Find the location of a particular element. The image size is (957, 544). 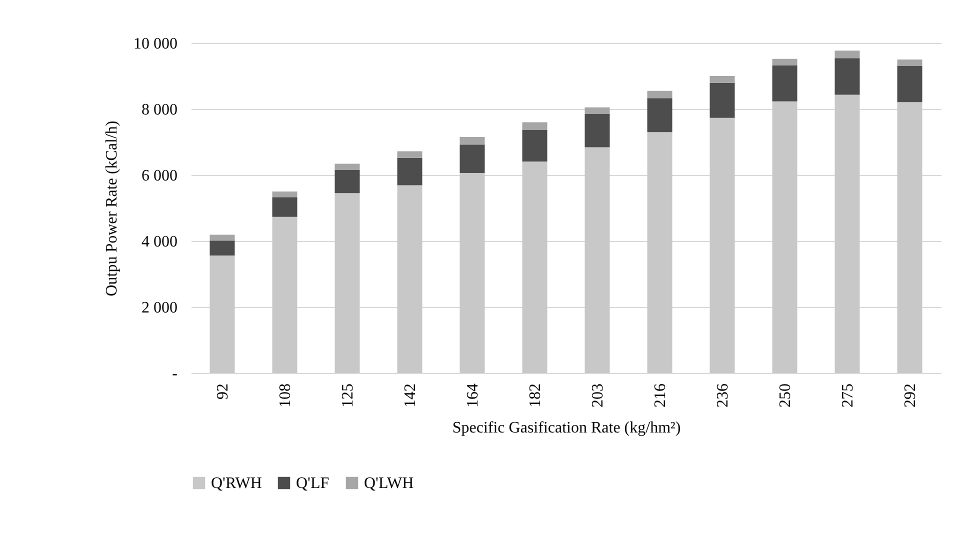

x-tick-label: 92 is located at coordinates (223, 392).